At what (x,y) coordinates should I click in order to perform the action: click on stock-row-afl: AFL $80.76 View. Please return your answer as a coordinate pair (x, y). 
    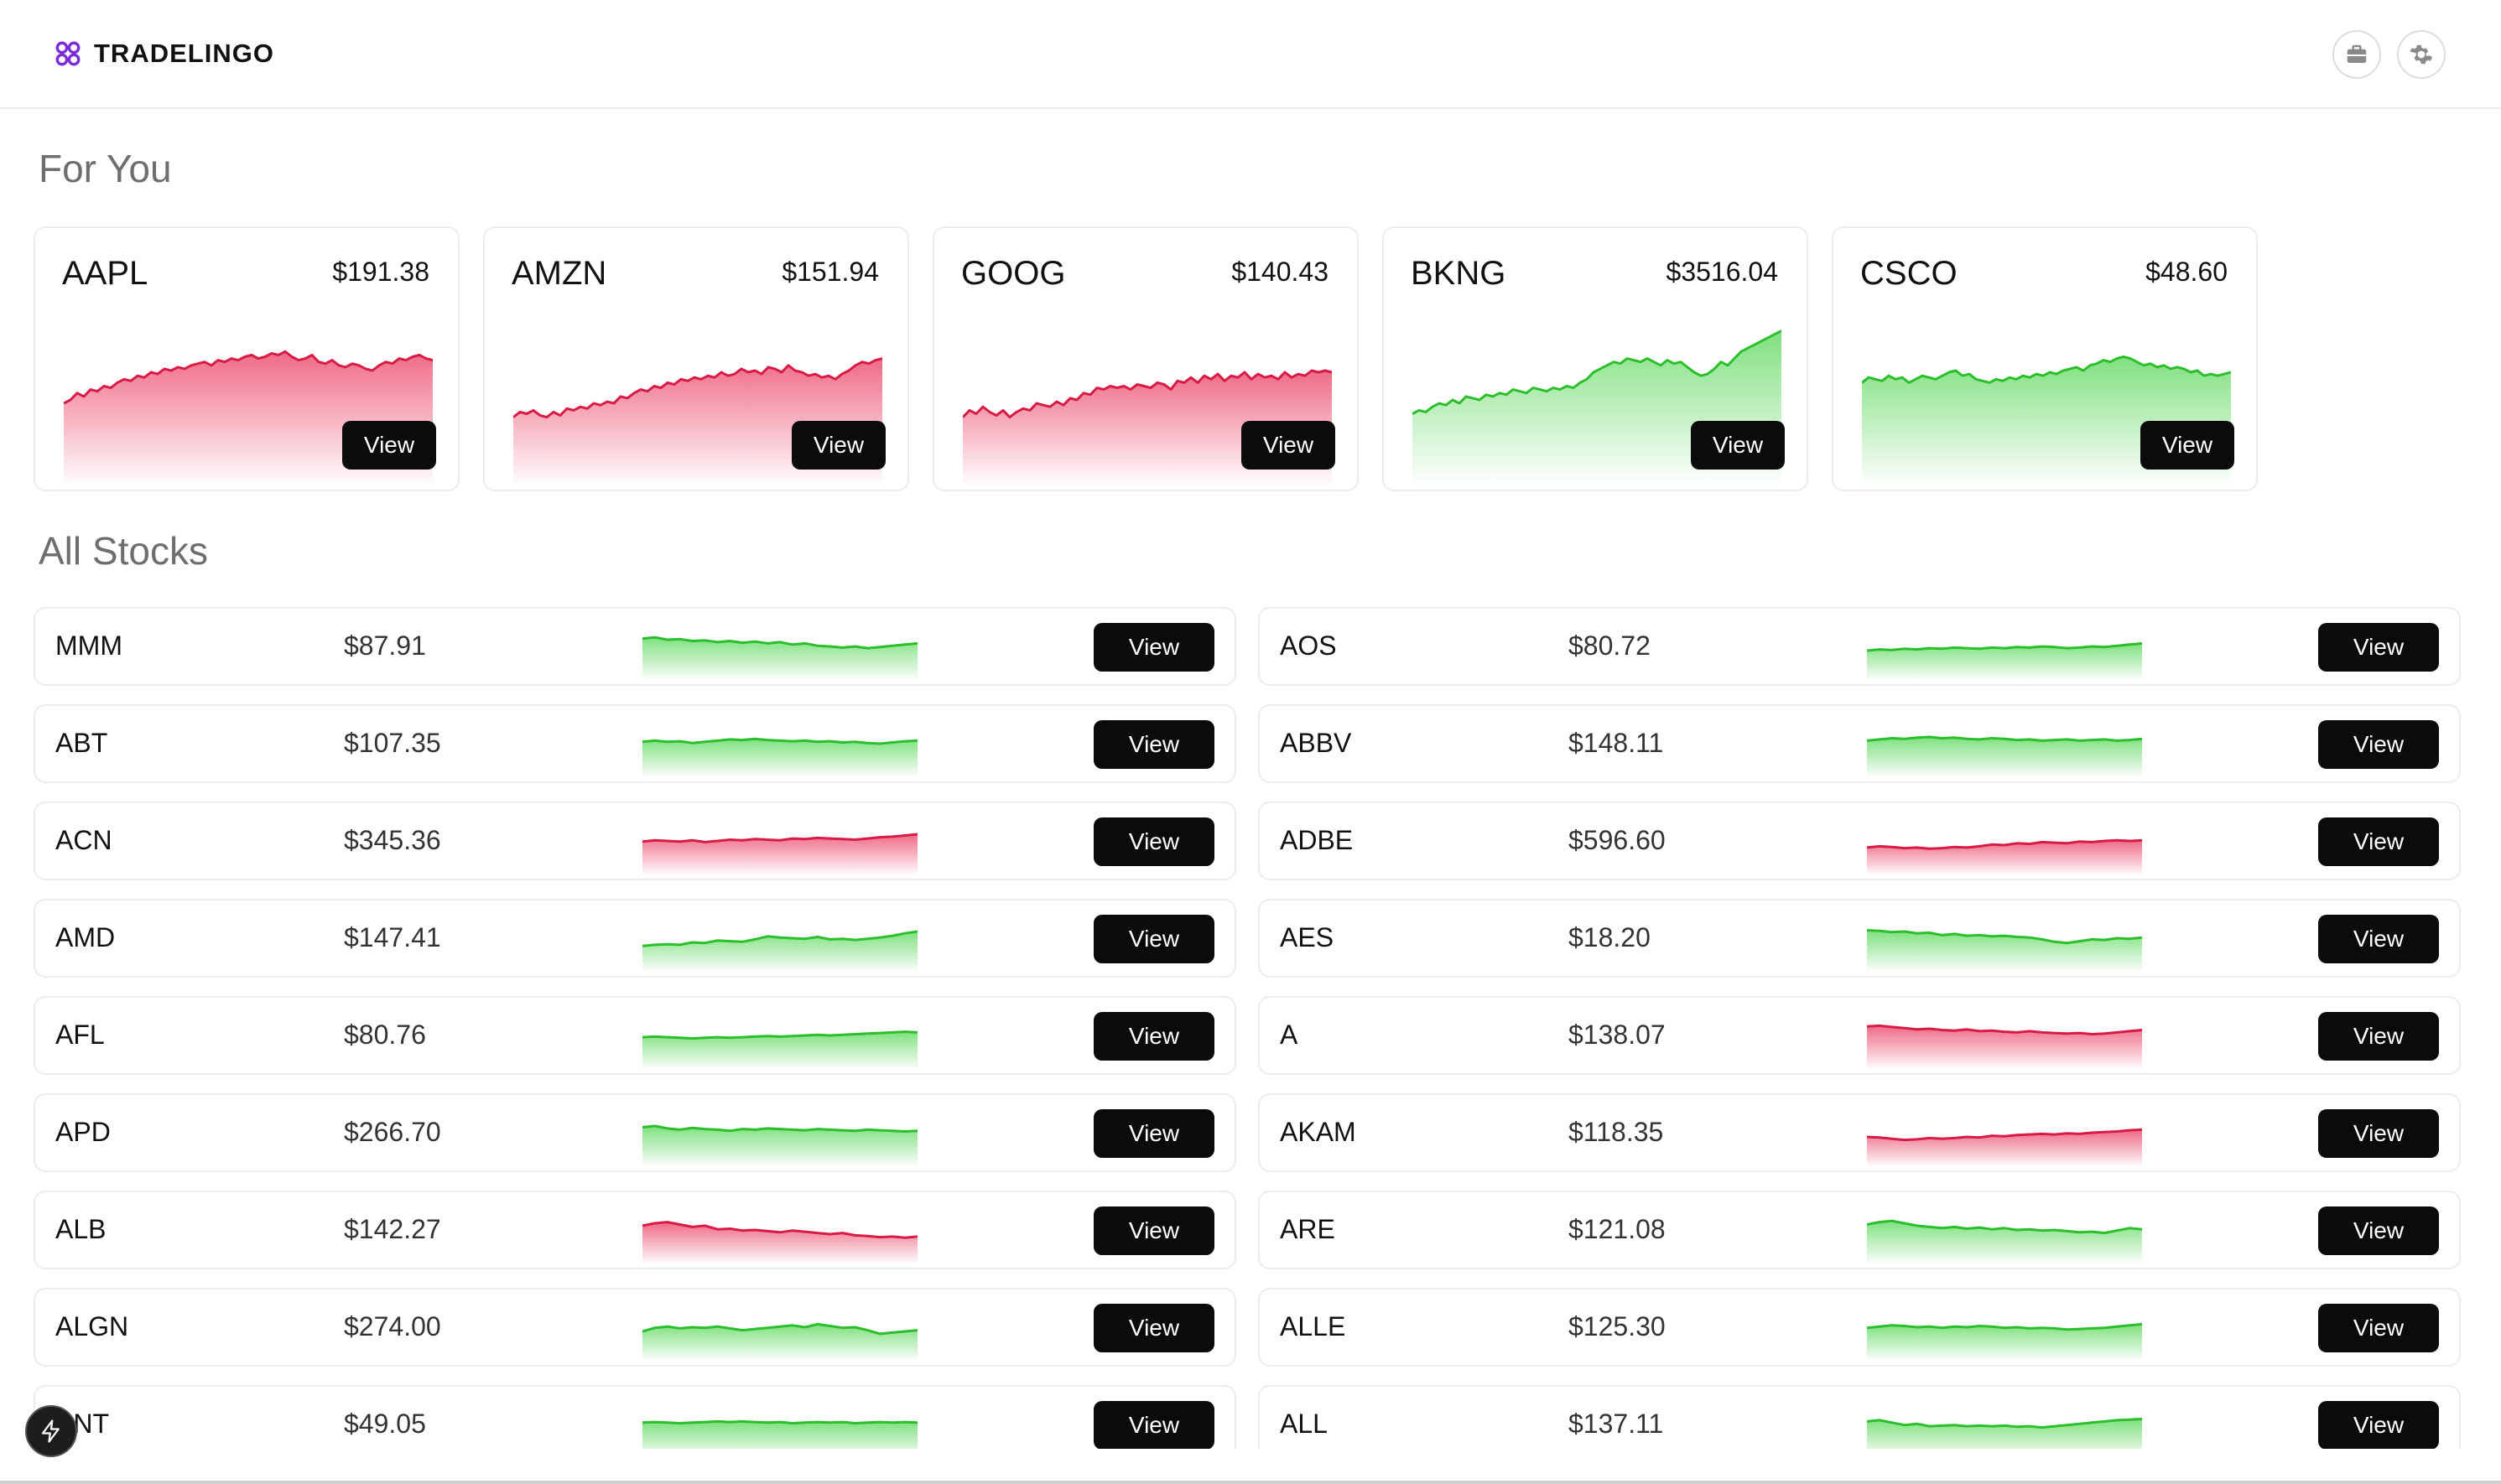
    Looking at the image, I should click on (635, 1035).